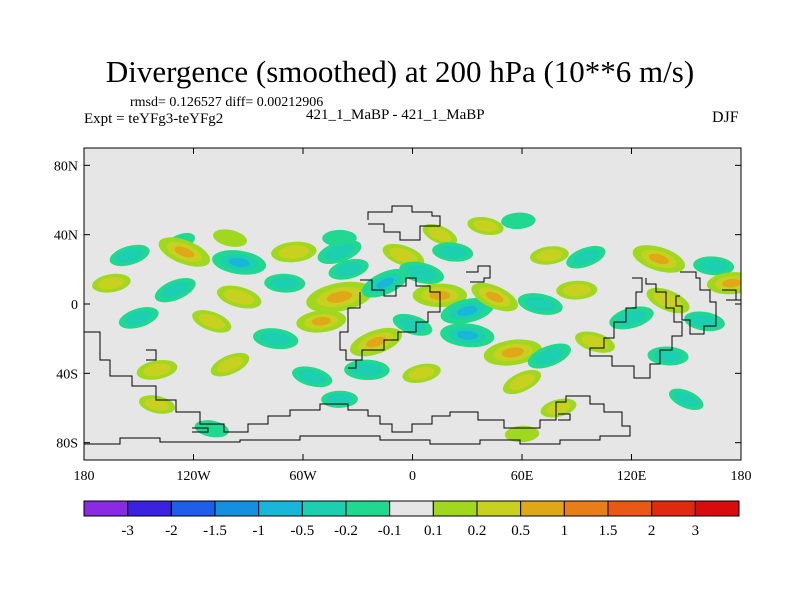 The width and height of the screenshot is (800, 600). What do you see at coordinates (608, 531) in the screenshot?
I see `colorbar-label: 1.5` at bounding box center [608, 531].